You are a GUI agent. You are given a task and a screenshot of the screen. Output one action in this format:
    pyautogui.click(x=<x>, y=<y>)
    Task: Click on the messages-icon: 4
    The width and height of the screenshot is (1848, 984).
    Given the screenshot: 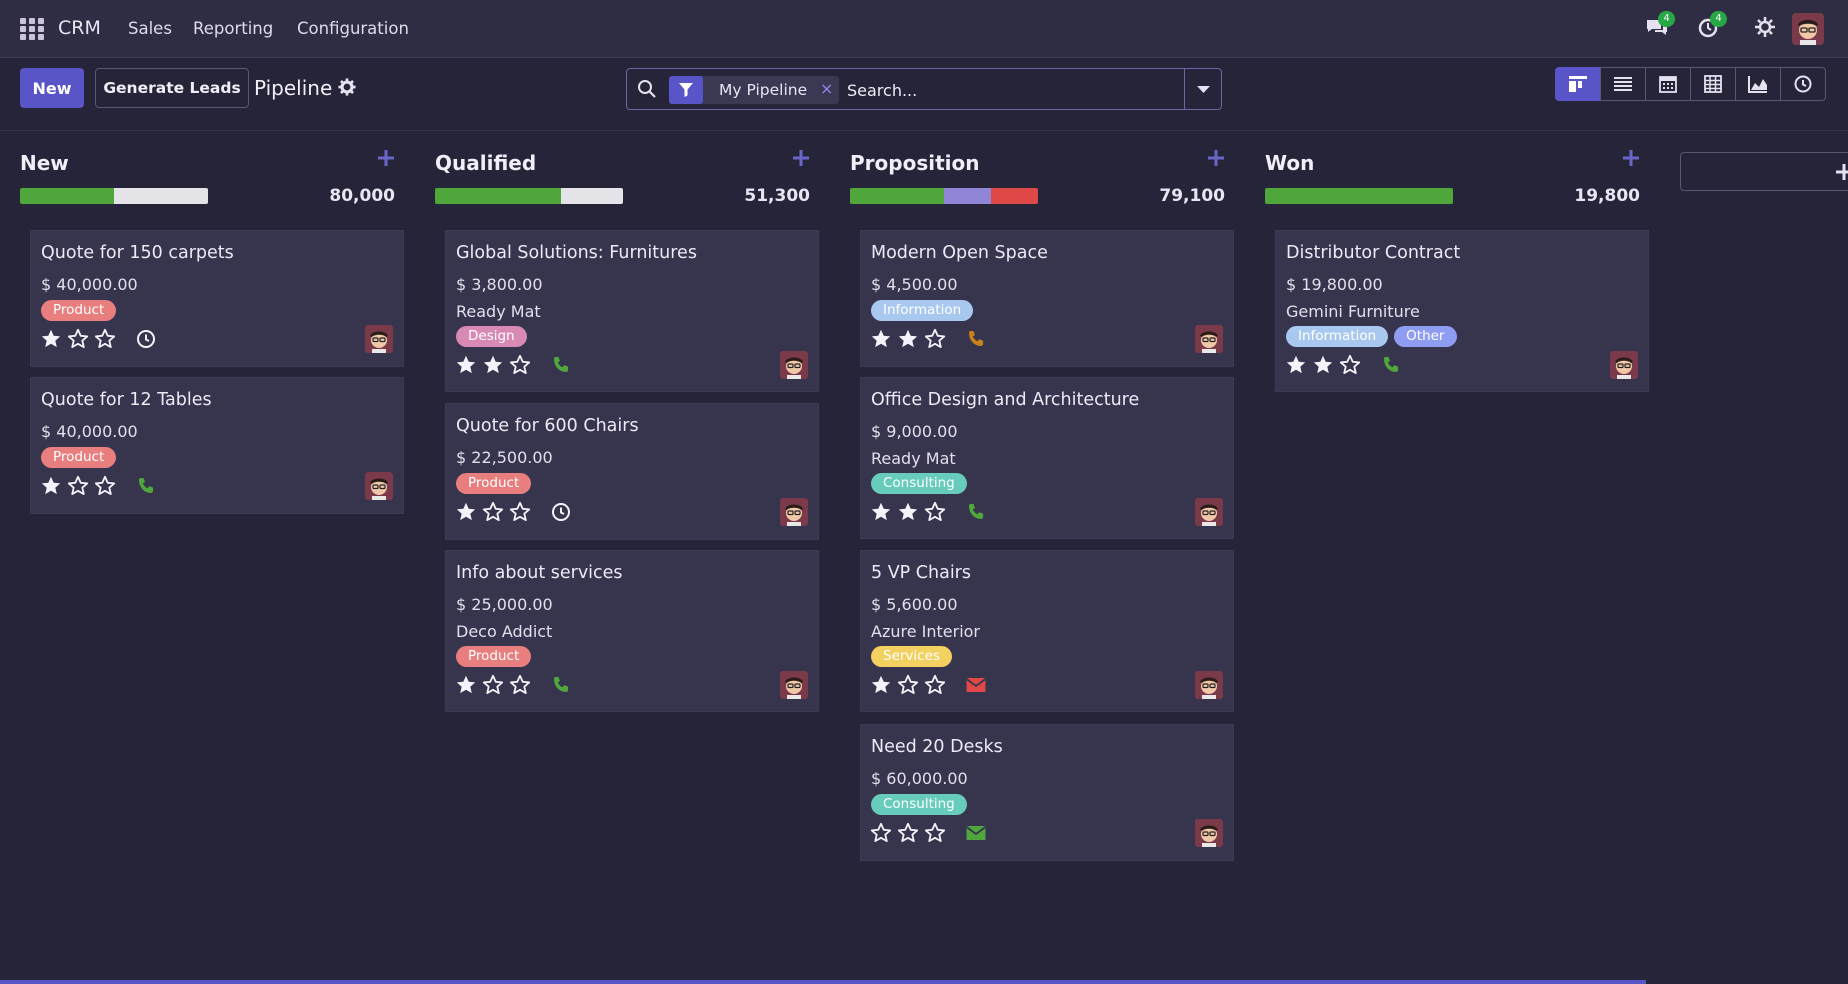 What is the action you would take?
    pyautogui.click(x=1659, y=26)
    